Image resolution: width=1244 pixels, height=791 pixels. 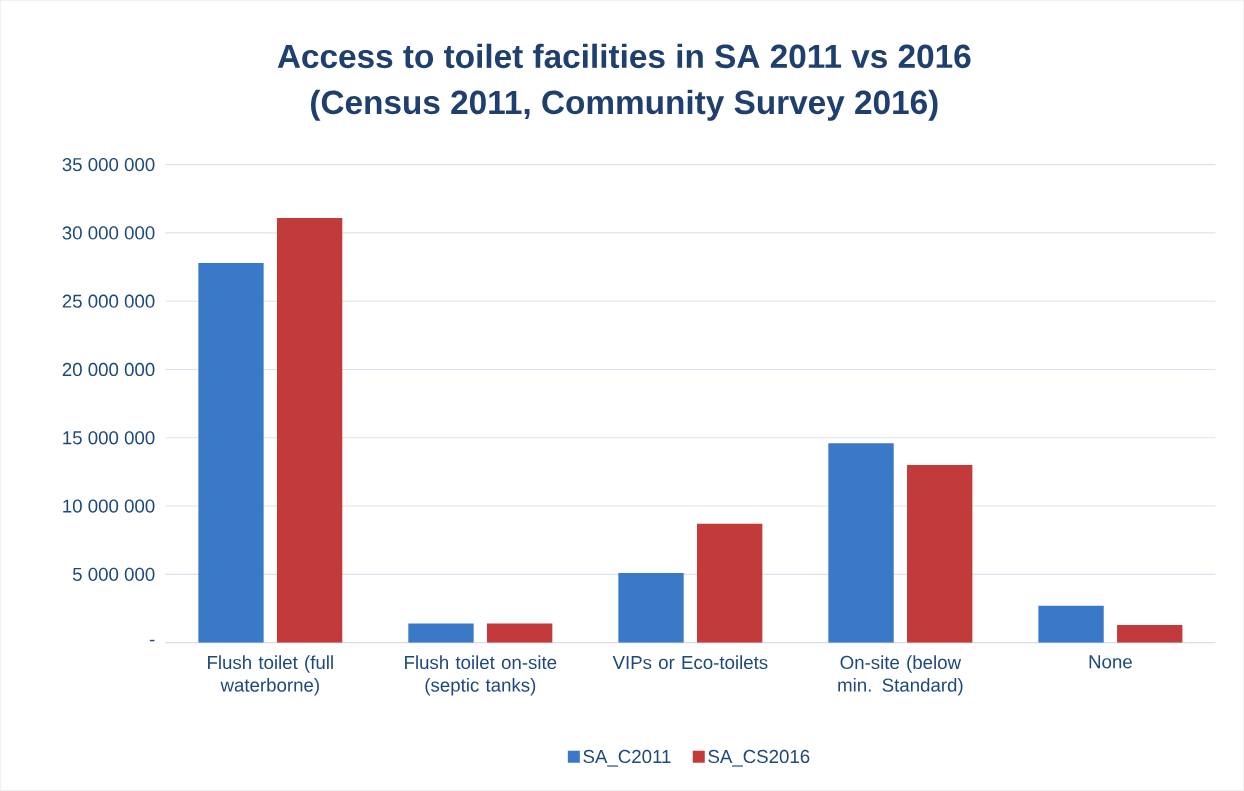 What do you see at coordinates (108, 165) in the screenshot?
I see `y-tick-label: 35 000 000` at bounding box center [108, 165].